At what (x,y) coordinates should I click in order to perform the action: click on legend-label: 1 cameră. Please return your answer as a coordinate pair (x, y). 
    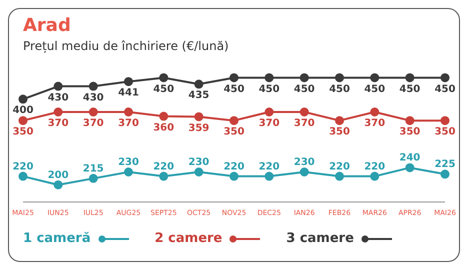
    Looking at the image, I should click on (57, 238).